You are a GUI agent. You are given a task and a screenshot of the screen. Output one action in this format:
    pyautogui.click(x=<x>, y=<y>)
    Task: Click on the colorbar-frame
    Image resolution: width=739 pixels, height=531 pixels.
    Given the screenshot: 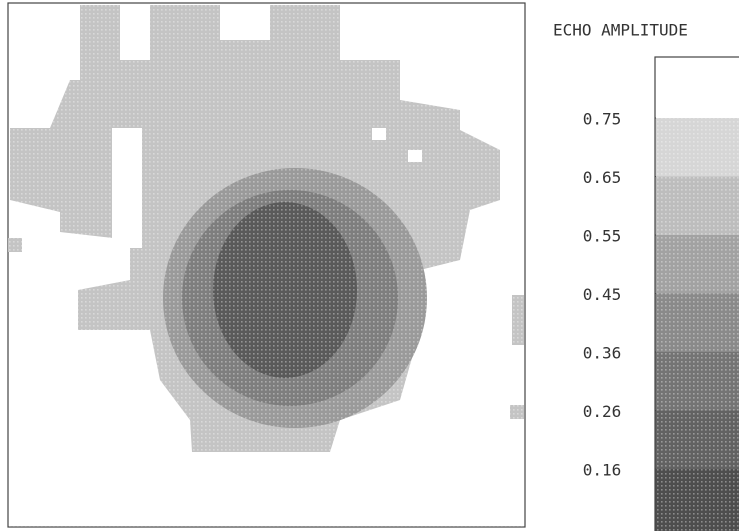 What is the action you would take?
    pyautogui.click(x=696, y=293)
    